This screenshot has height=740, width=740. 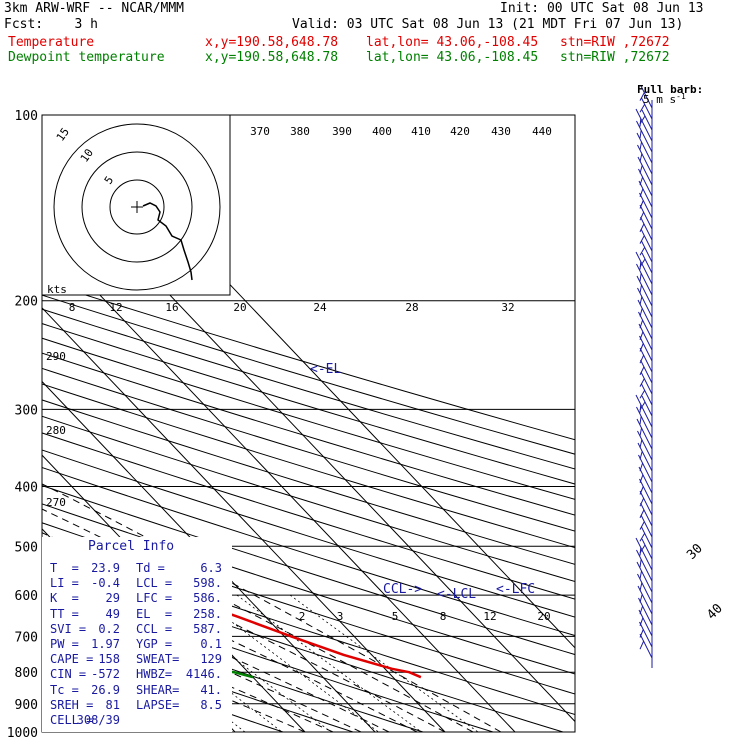 I want to click on temperature-xy: x,y=190.58,648.78, so click(x=272, y=42).